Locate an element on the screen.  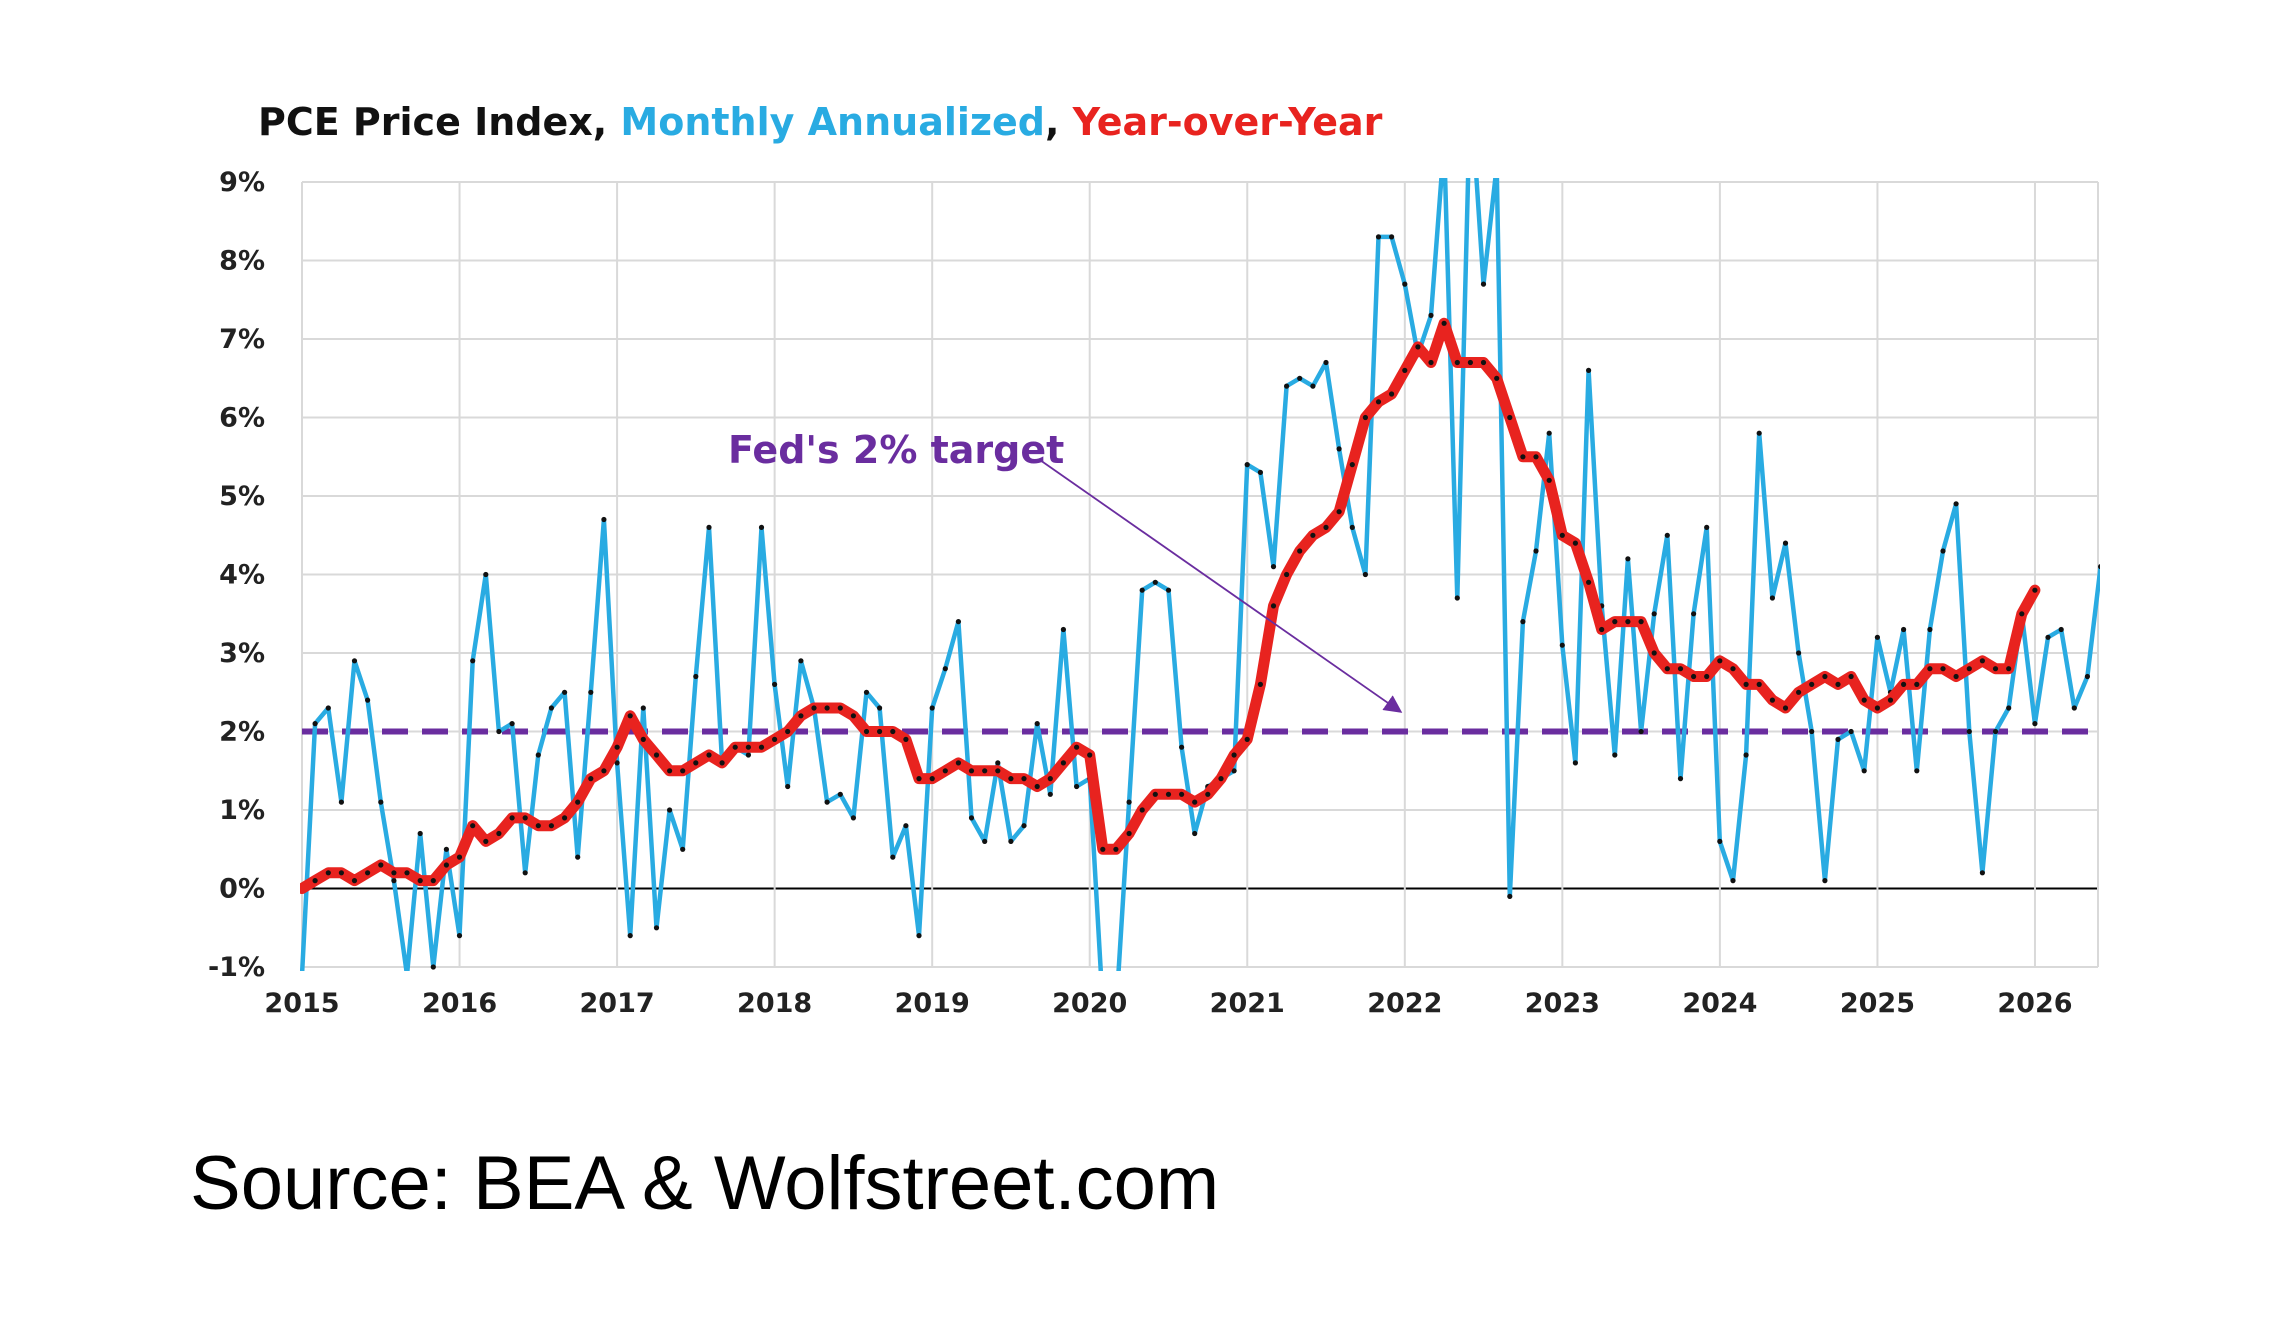
x-tick-label: 2020 is located at coordinates (1089, 1003).